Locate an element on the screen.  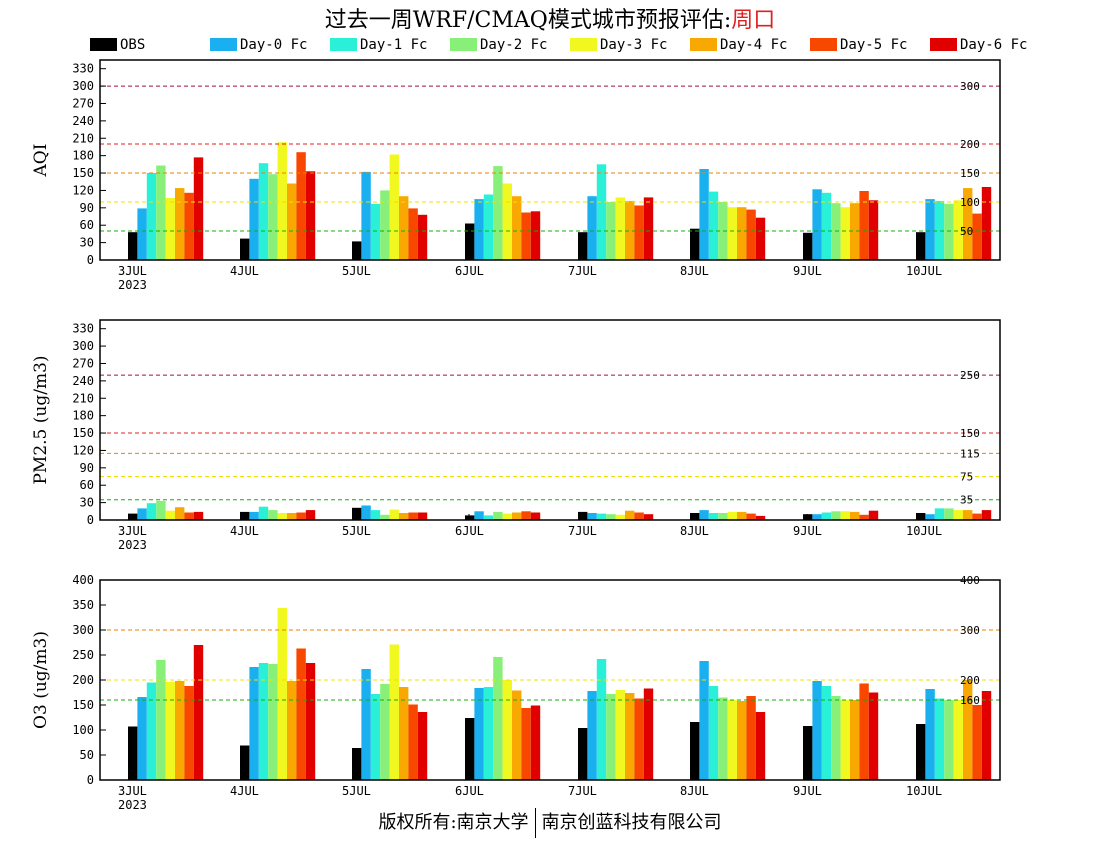
ytick-label-0-3: 90 is located at coordinates (87, 208).